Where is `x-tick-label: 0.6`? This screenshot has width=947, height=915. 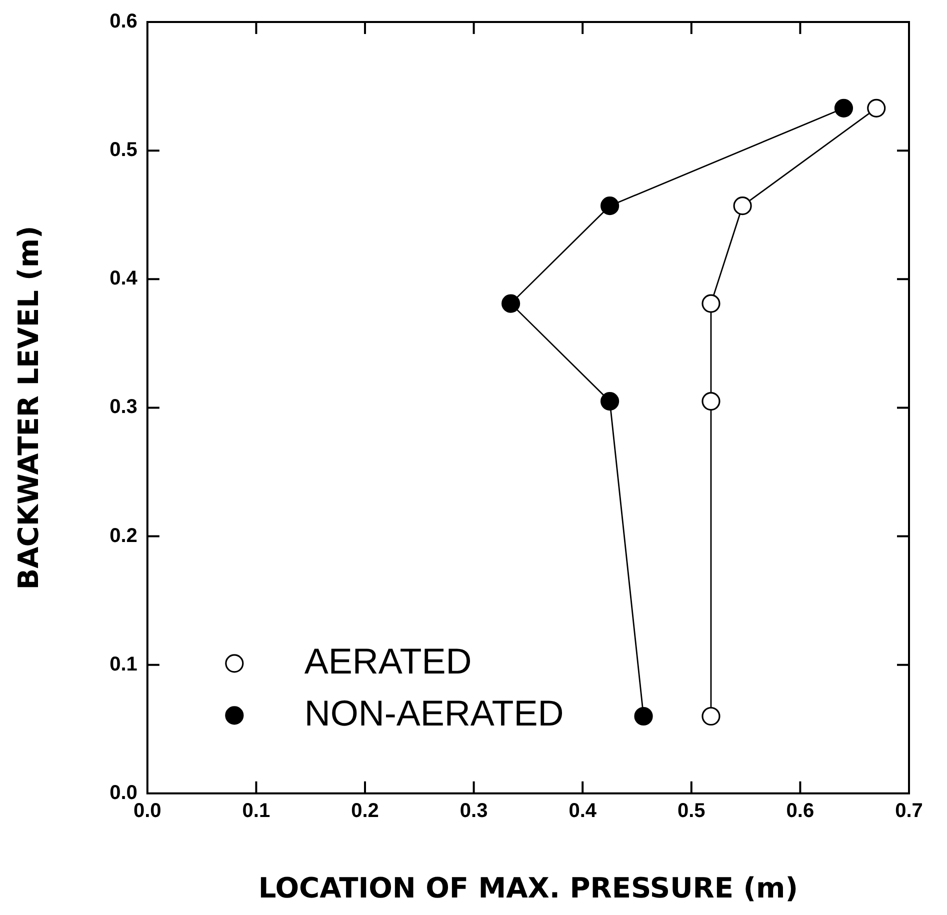 x-tick-label: 0.6 is located at coordinates (800, 811).